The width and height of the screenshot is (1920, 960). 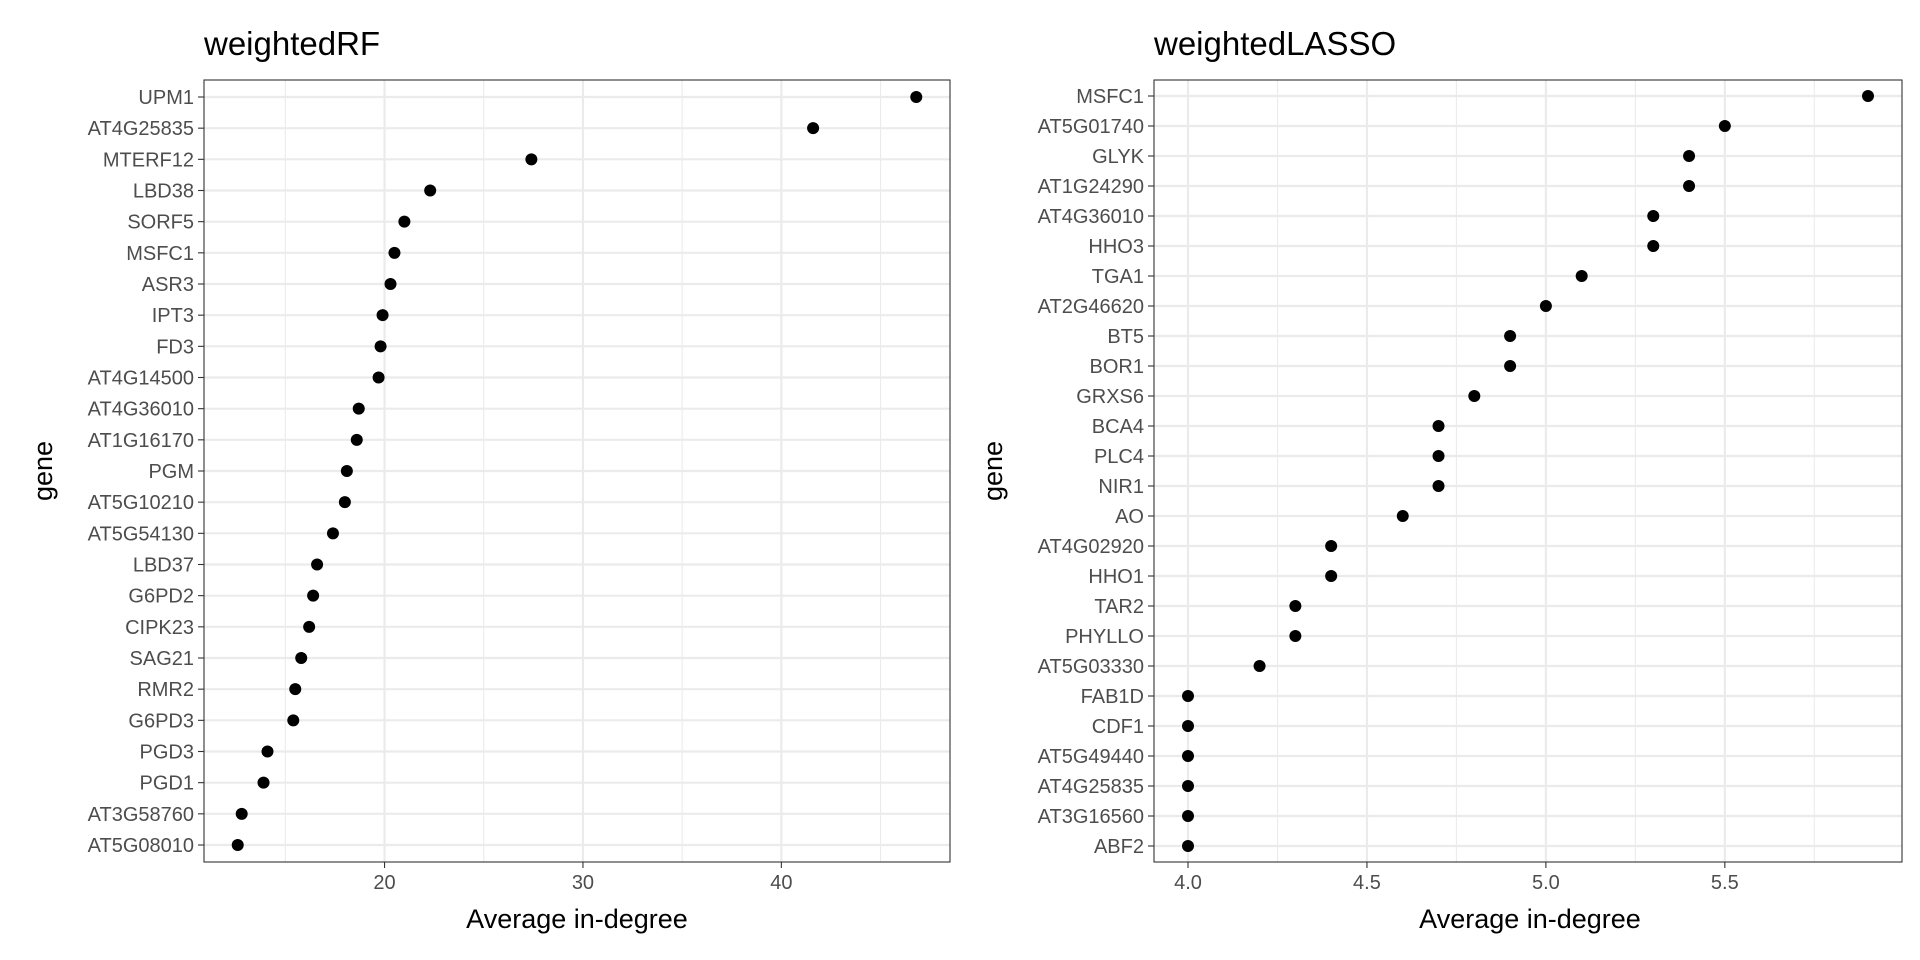 I want to click on y-tick-label: BT5, so click(x=1125, y=337).